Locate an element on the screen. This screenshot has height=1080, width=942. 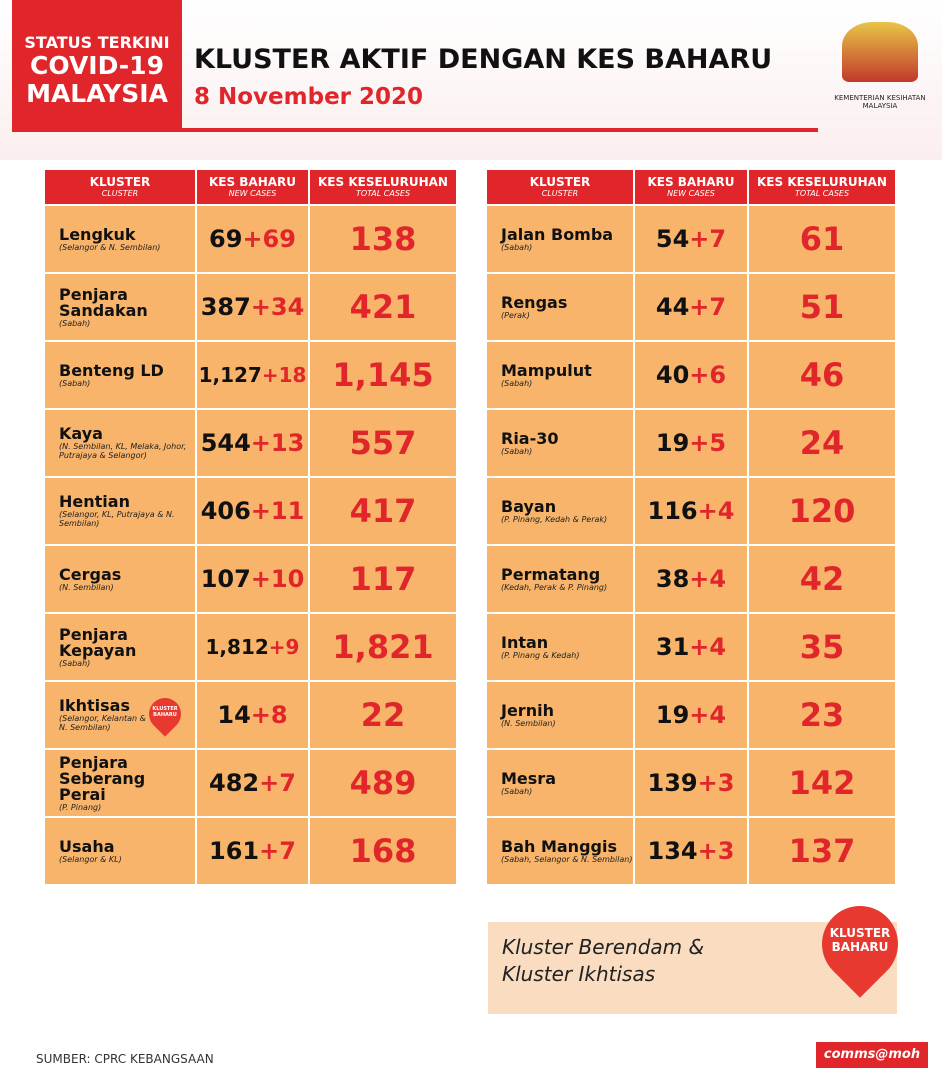
header-text: KES BAHARU is located at coordinates (691, 182).